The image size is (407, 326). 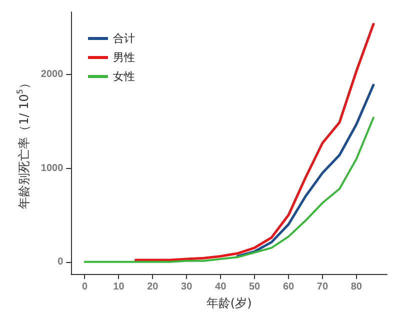 I want to click on y-axis-title: 年龄别死亡率（1/ 105）, so click(x=23, y=143).